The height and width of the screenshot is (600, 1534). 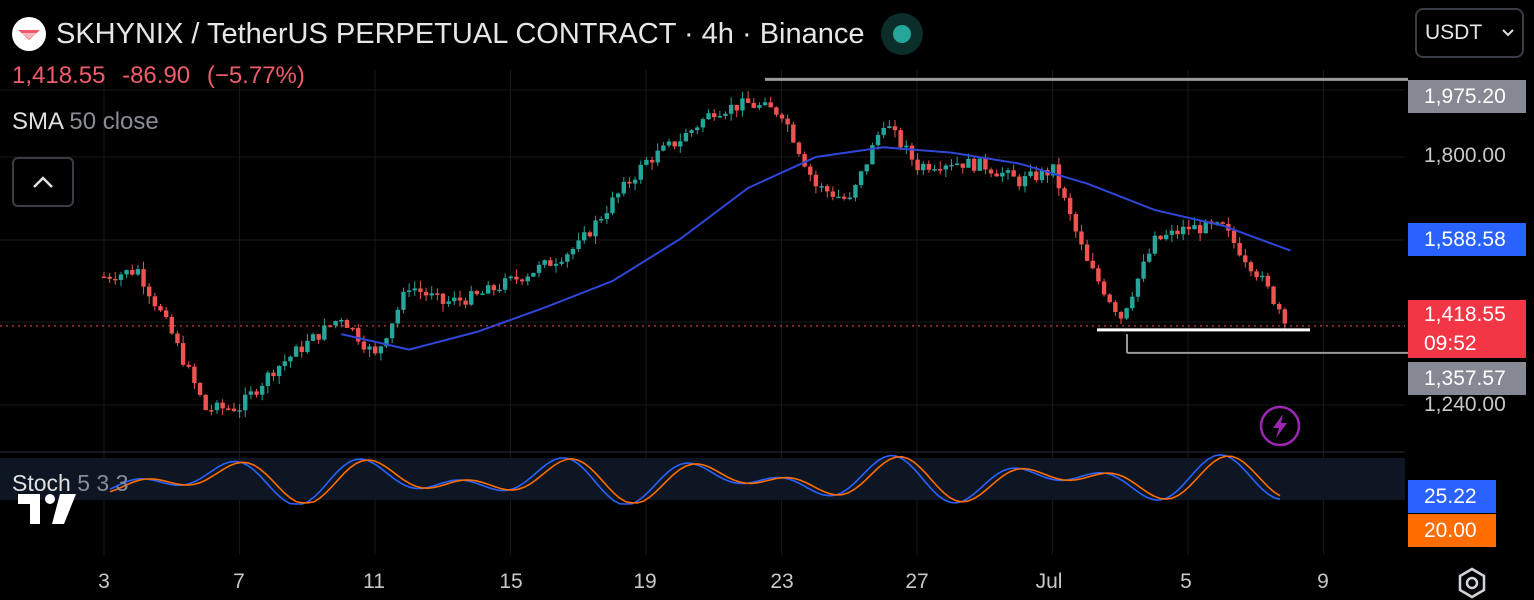 What do you see at coordinates (255, 75) in the screenshot?
I see `price-change-percent: (−5.77%)` at bounding box center [255, 75].